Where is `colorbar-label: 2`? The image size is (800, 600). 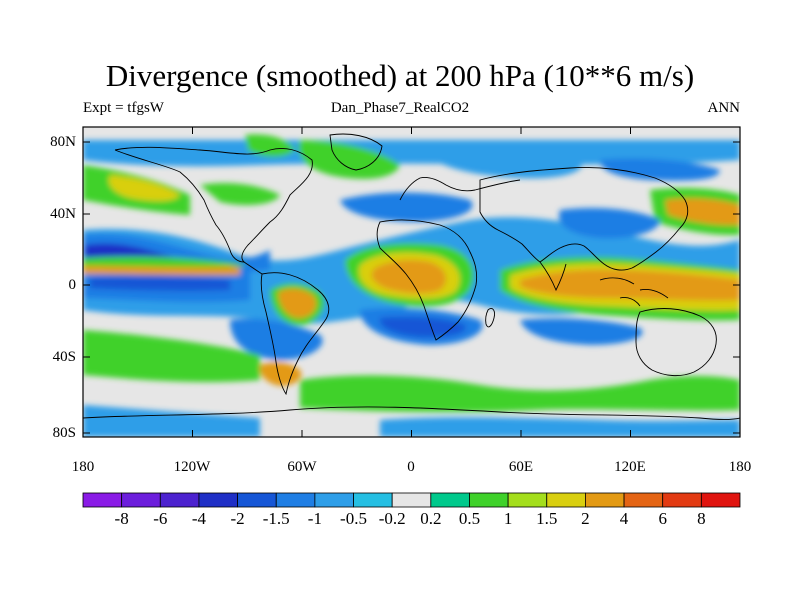 colorbar-label: 2 is located at coordinates (585, 518).